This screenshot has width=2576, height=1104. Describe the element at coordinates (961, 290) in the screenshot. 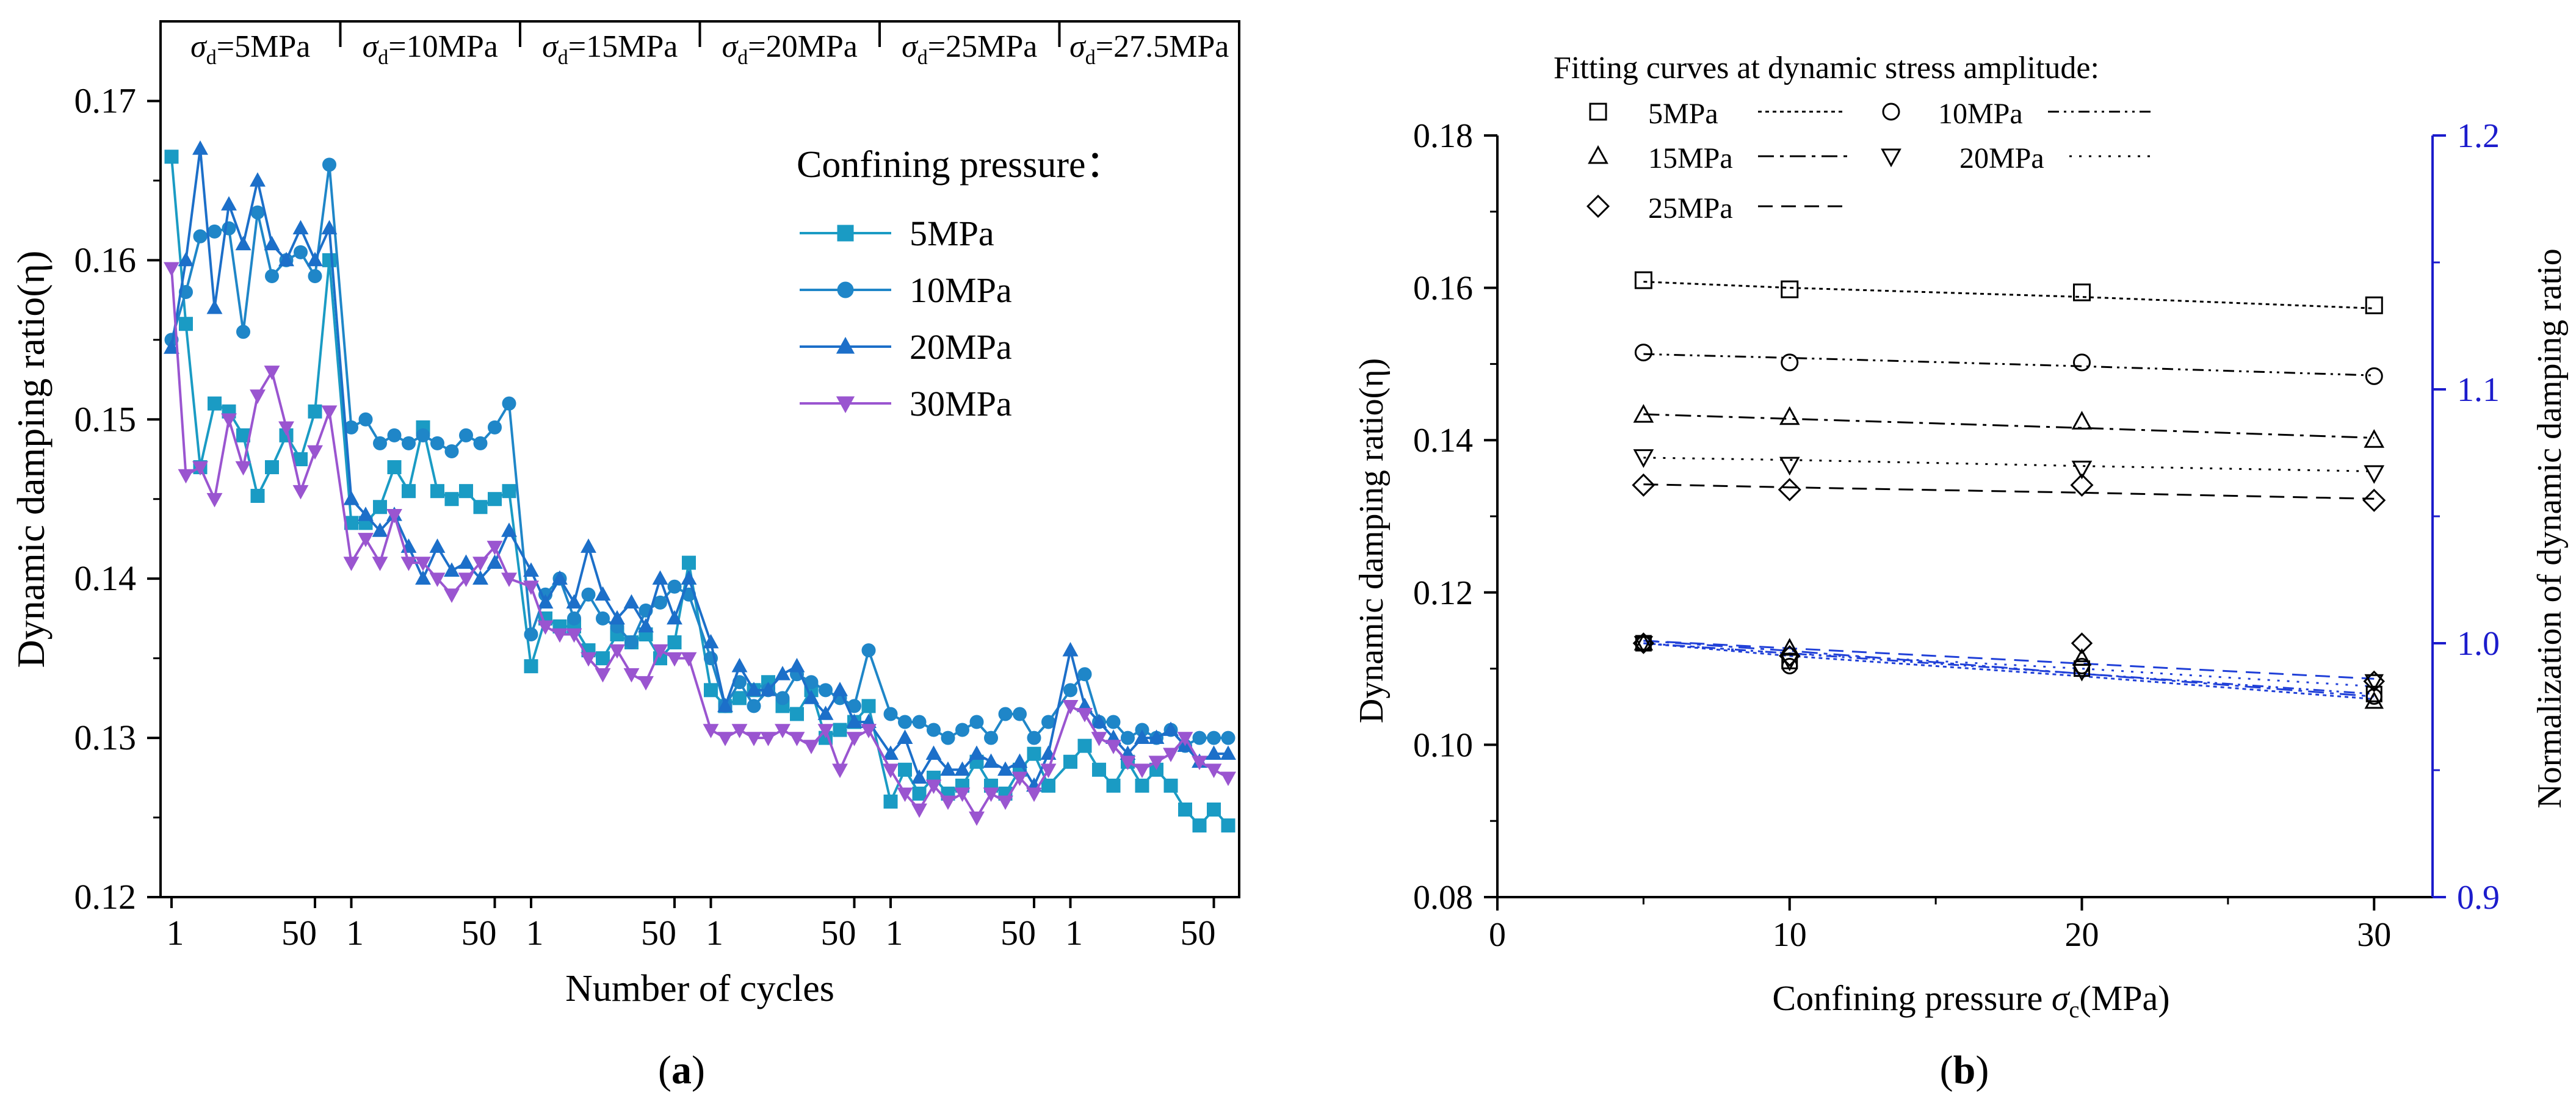

I see `legend-label-10MPa: 10MPa` at that location.